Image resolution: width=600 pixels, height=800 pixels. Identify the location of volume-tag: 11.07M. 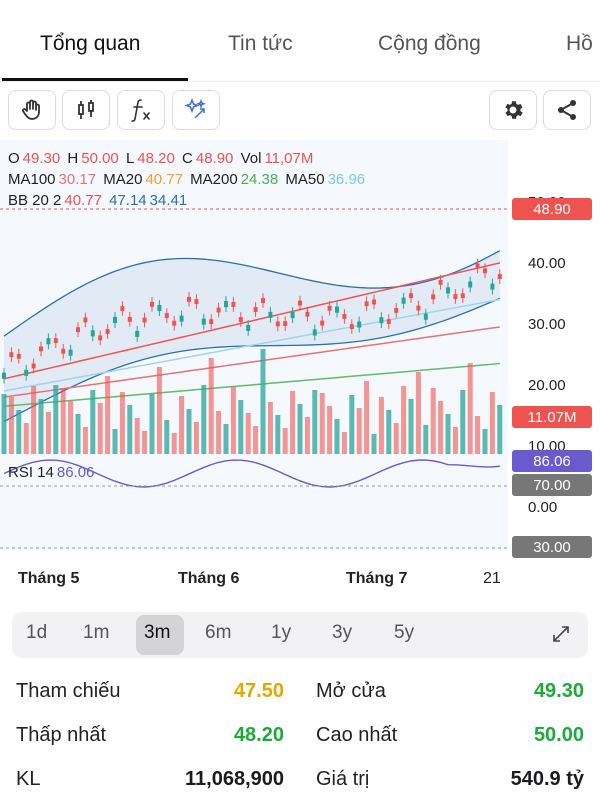
(552, 417).